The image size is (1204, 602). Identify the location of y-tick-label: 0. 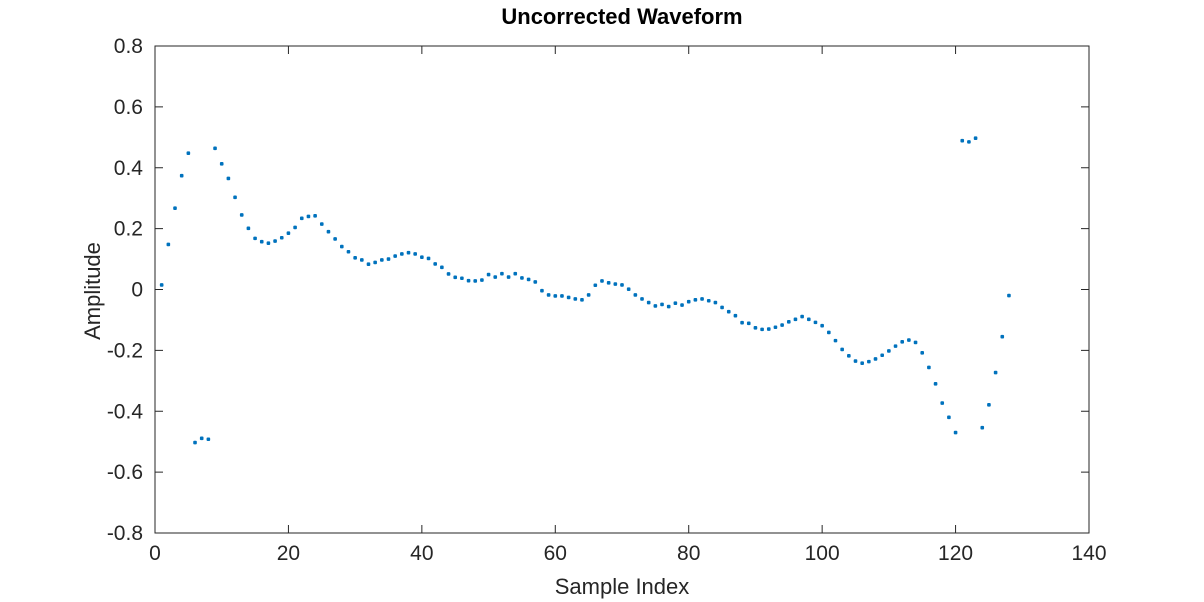
(137, 290).